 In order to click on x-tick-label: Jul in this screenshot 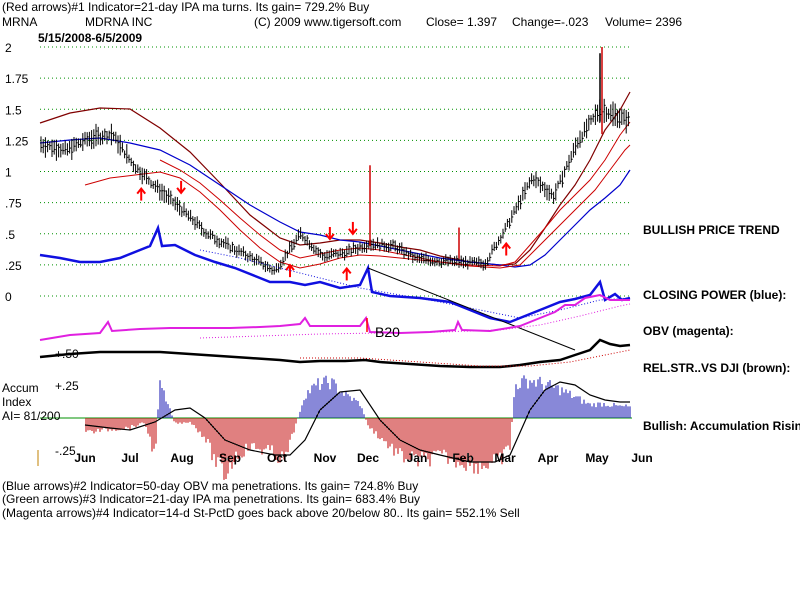, I will do `click(129, 458)`.